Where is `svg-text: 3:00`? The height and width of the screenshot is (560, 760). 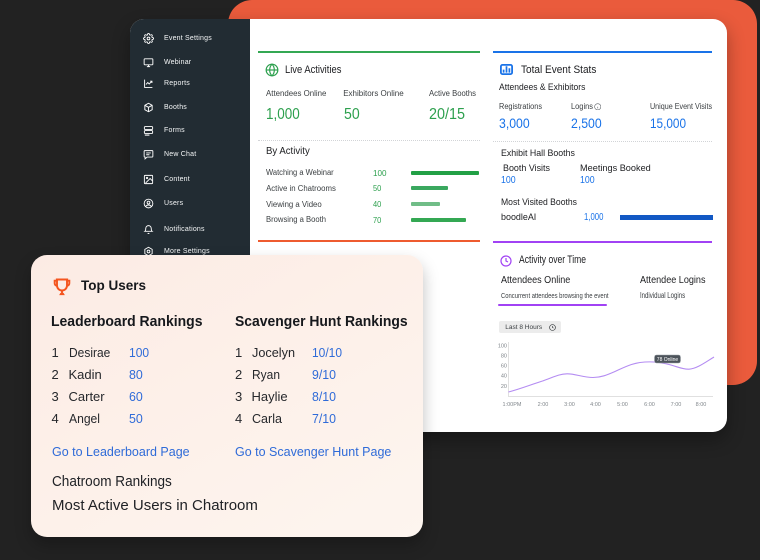 svg-text: 3:00 is located at coordinates (569, 405).